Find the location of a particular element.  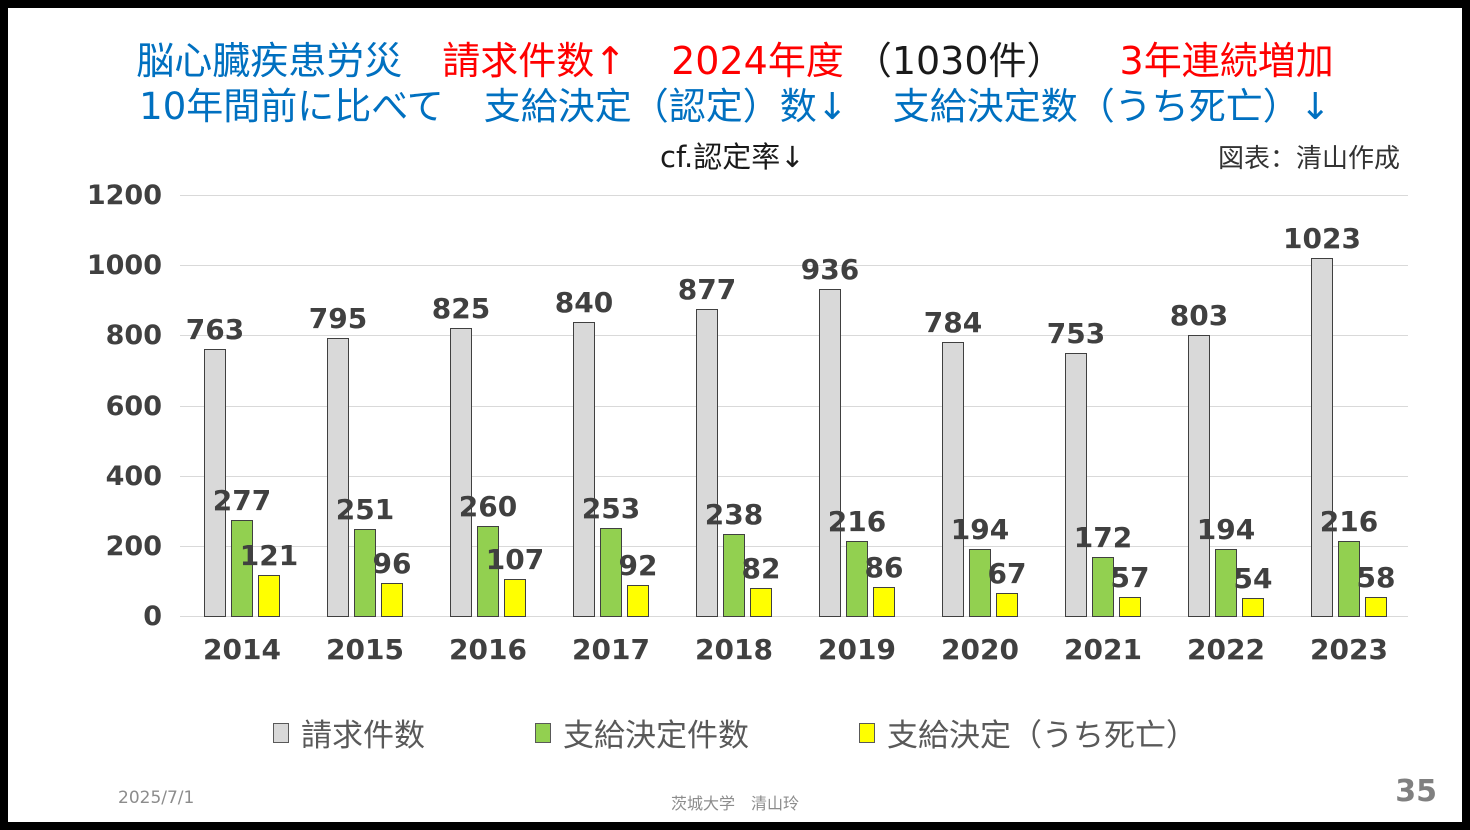

headline-compared-to-10yrs: 10年間前に比べて is located at coordinates (291, 106).